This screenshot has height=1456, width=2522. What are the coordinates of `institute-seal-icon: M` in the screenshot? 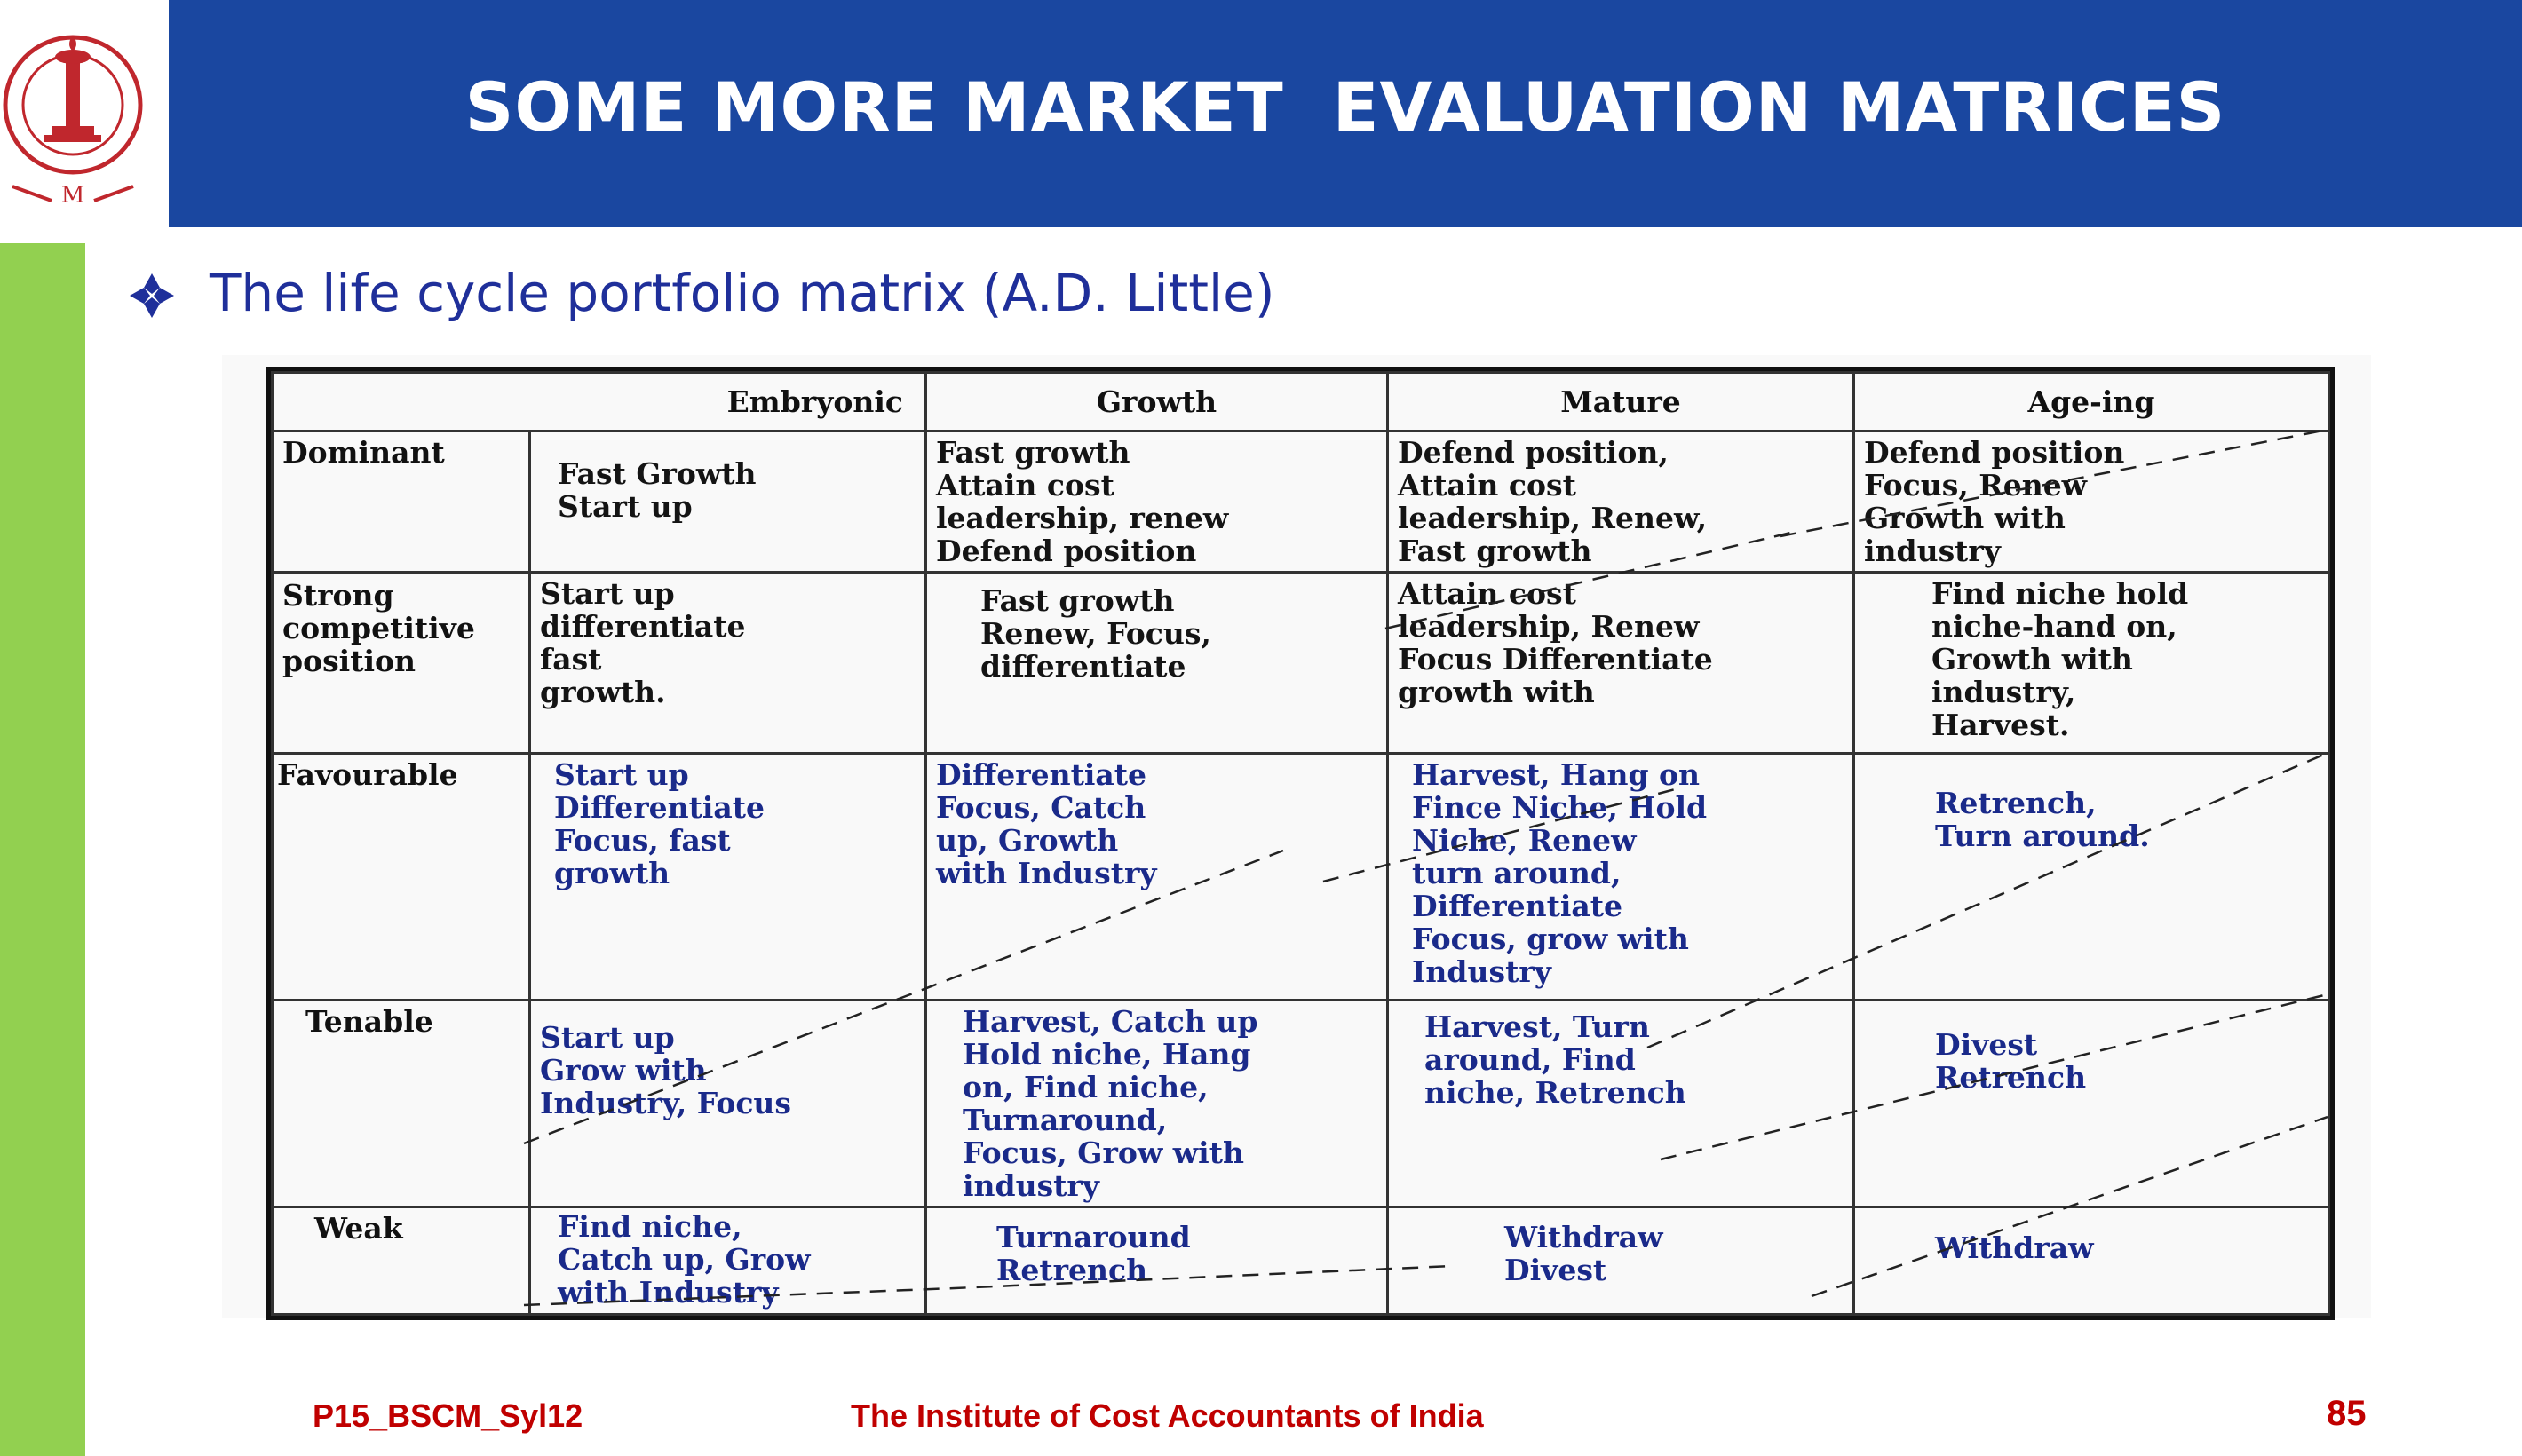 It's located at (73, 122).